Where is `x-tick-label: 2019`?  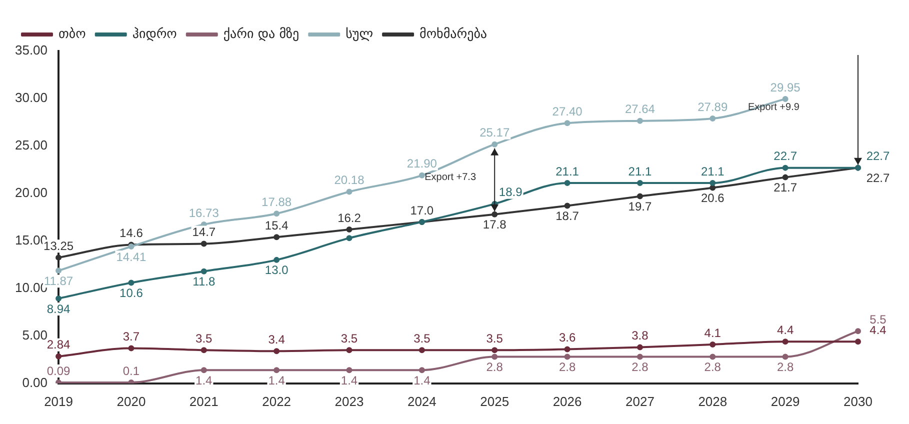 x-tick-label: 2019 is located at coordinates (58, 401).